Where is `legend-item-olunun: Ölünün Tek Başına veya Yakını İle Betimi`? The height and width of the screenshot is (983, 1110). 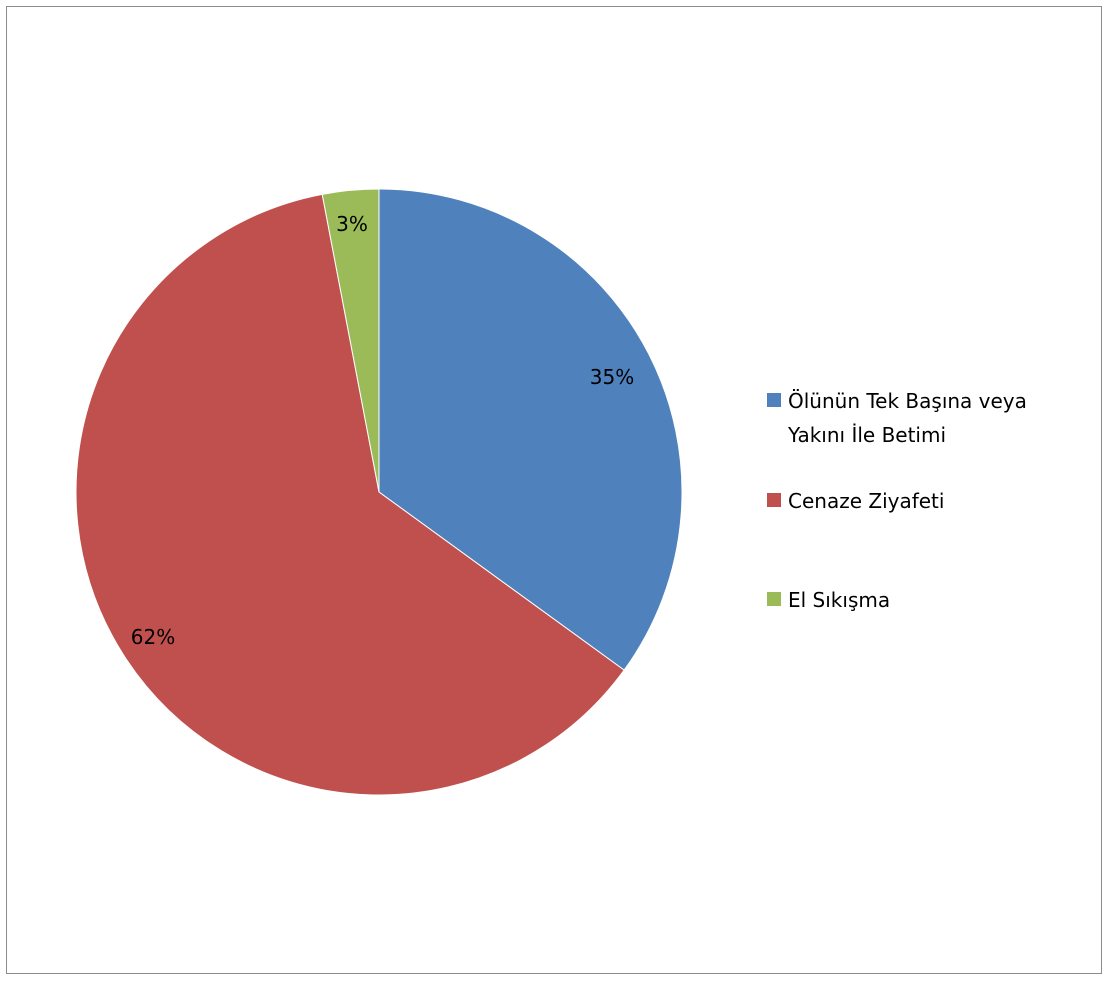 legend-item-olunun: Ölünün Tek Başına veya Yakını İle Betimi is located at coordinates (927, 418).